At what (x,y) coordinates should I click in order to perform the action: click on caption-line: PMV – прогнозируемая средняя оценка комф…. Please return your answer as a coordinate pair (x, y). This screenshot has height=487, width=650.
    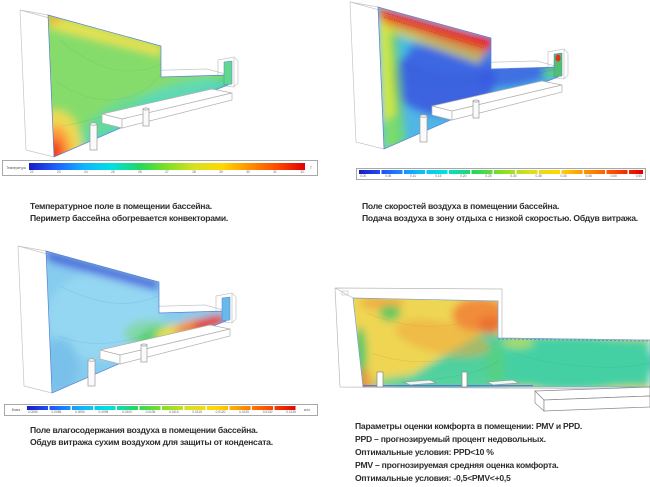
    Looking at the image, I should click on (457, 465).